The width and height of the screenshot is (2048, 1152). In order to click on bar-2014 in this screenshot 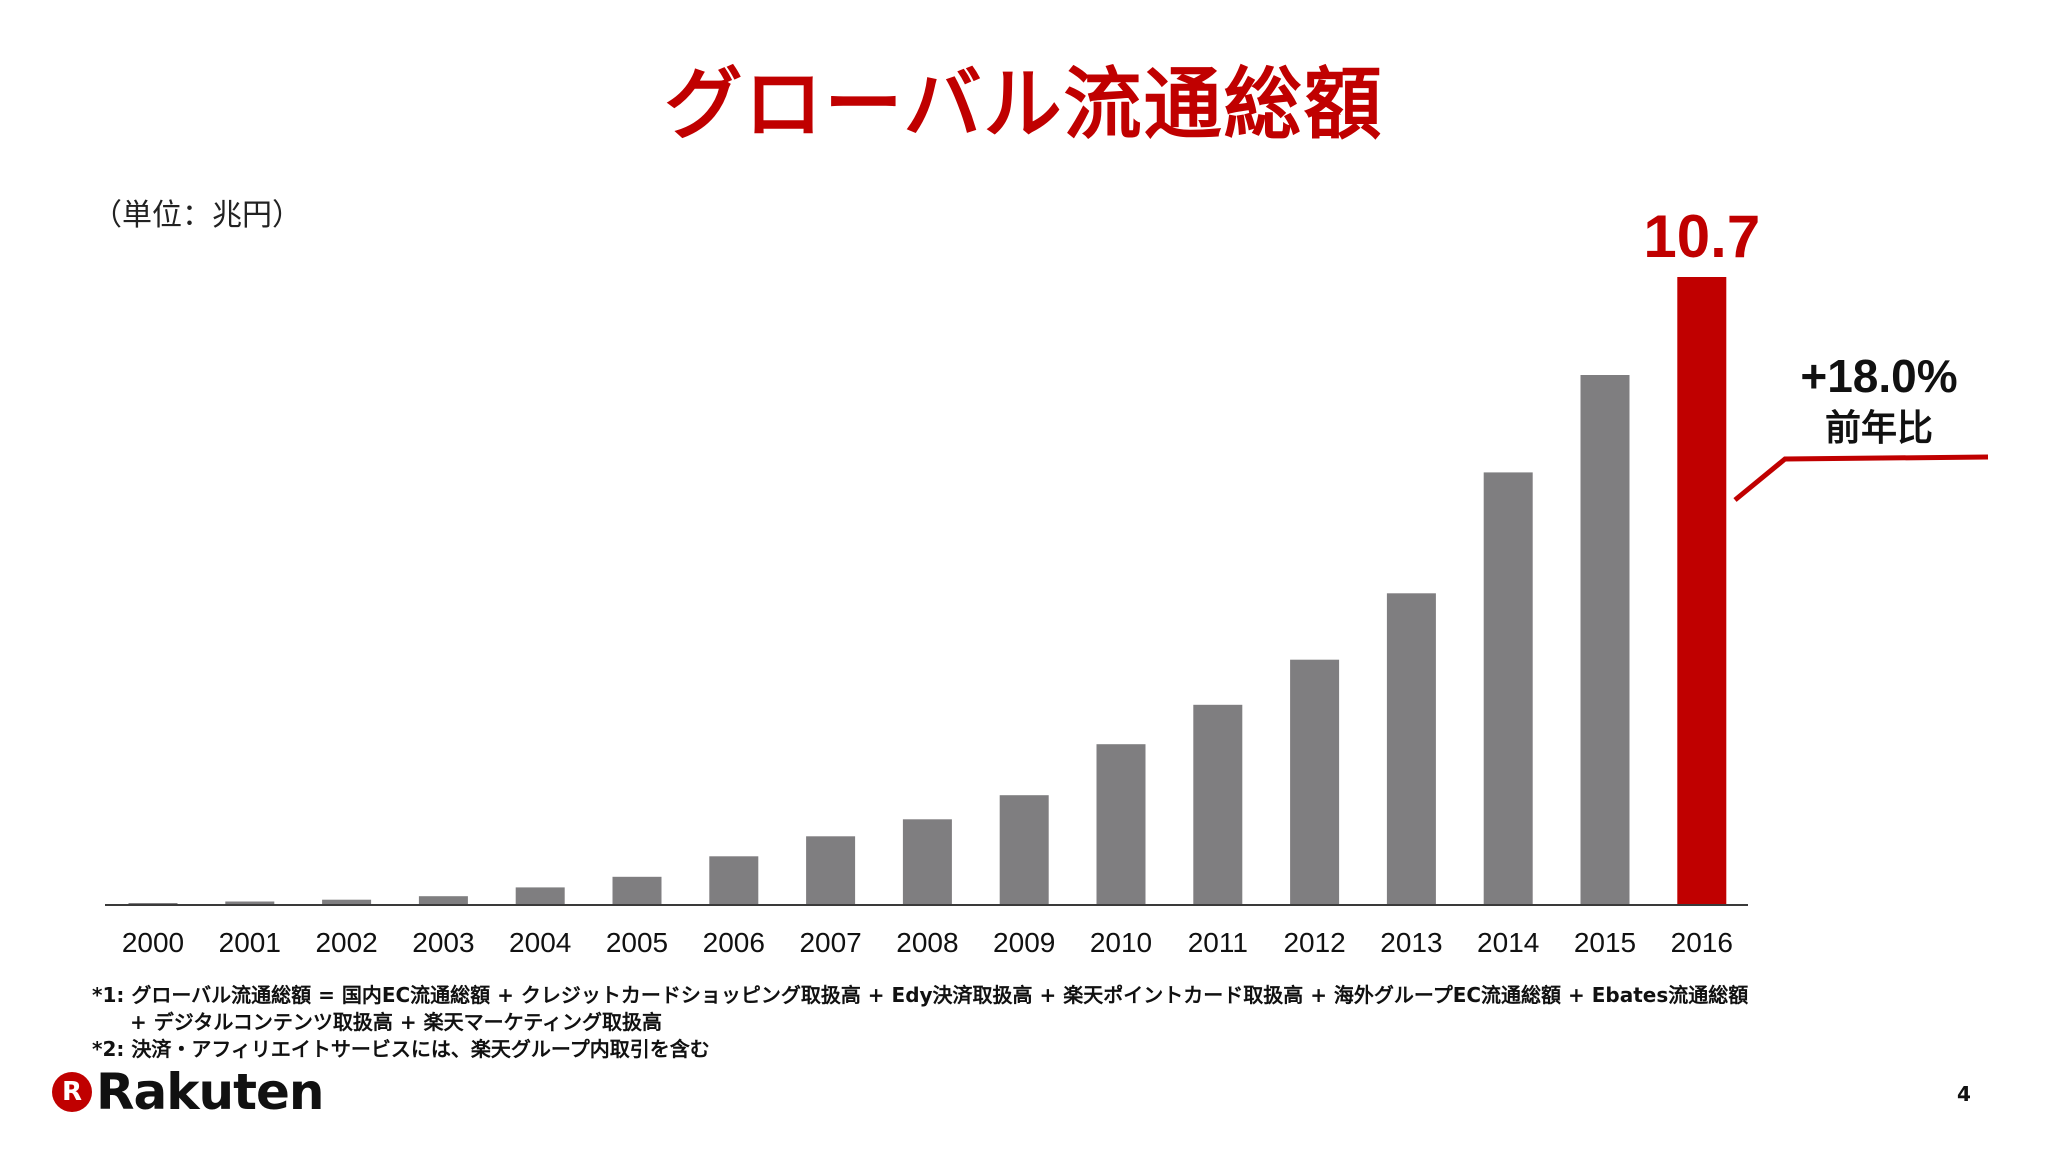, I will do `click(1508, 688)`.